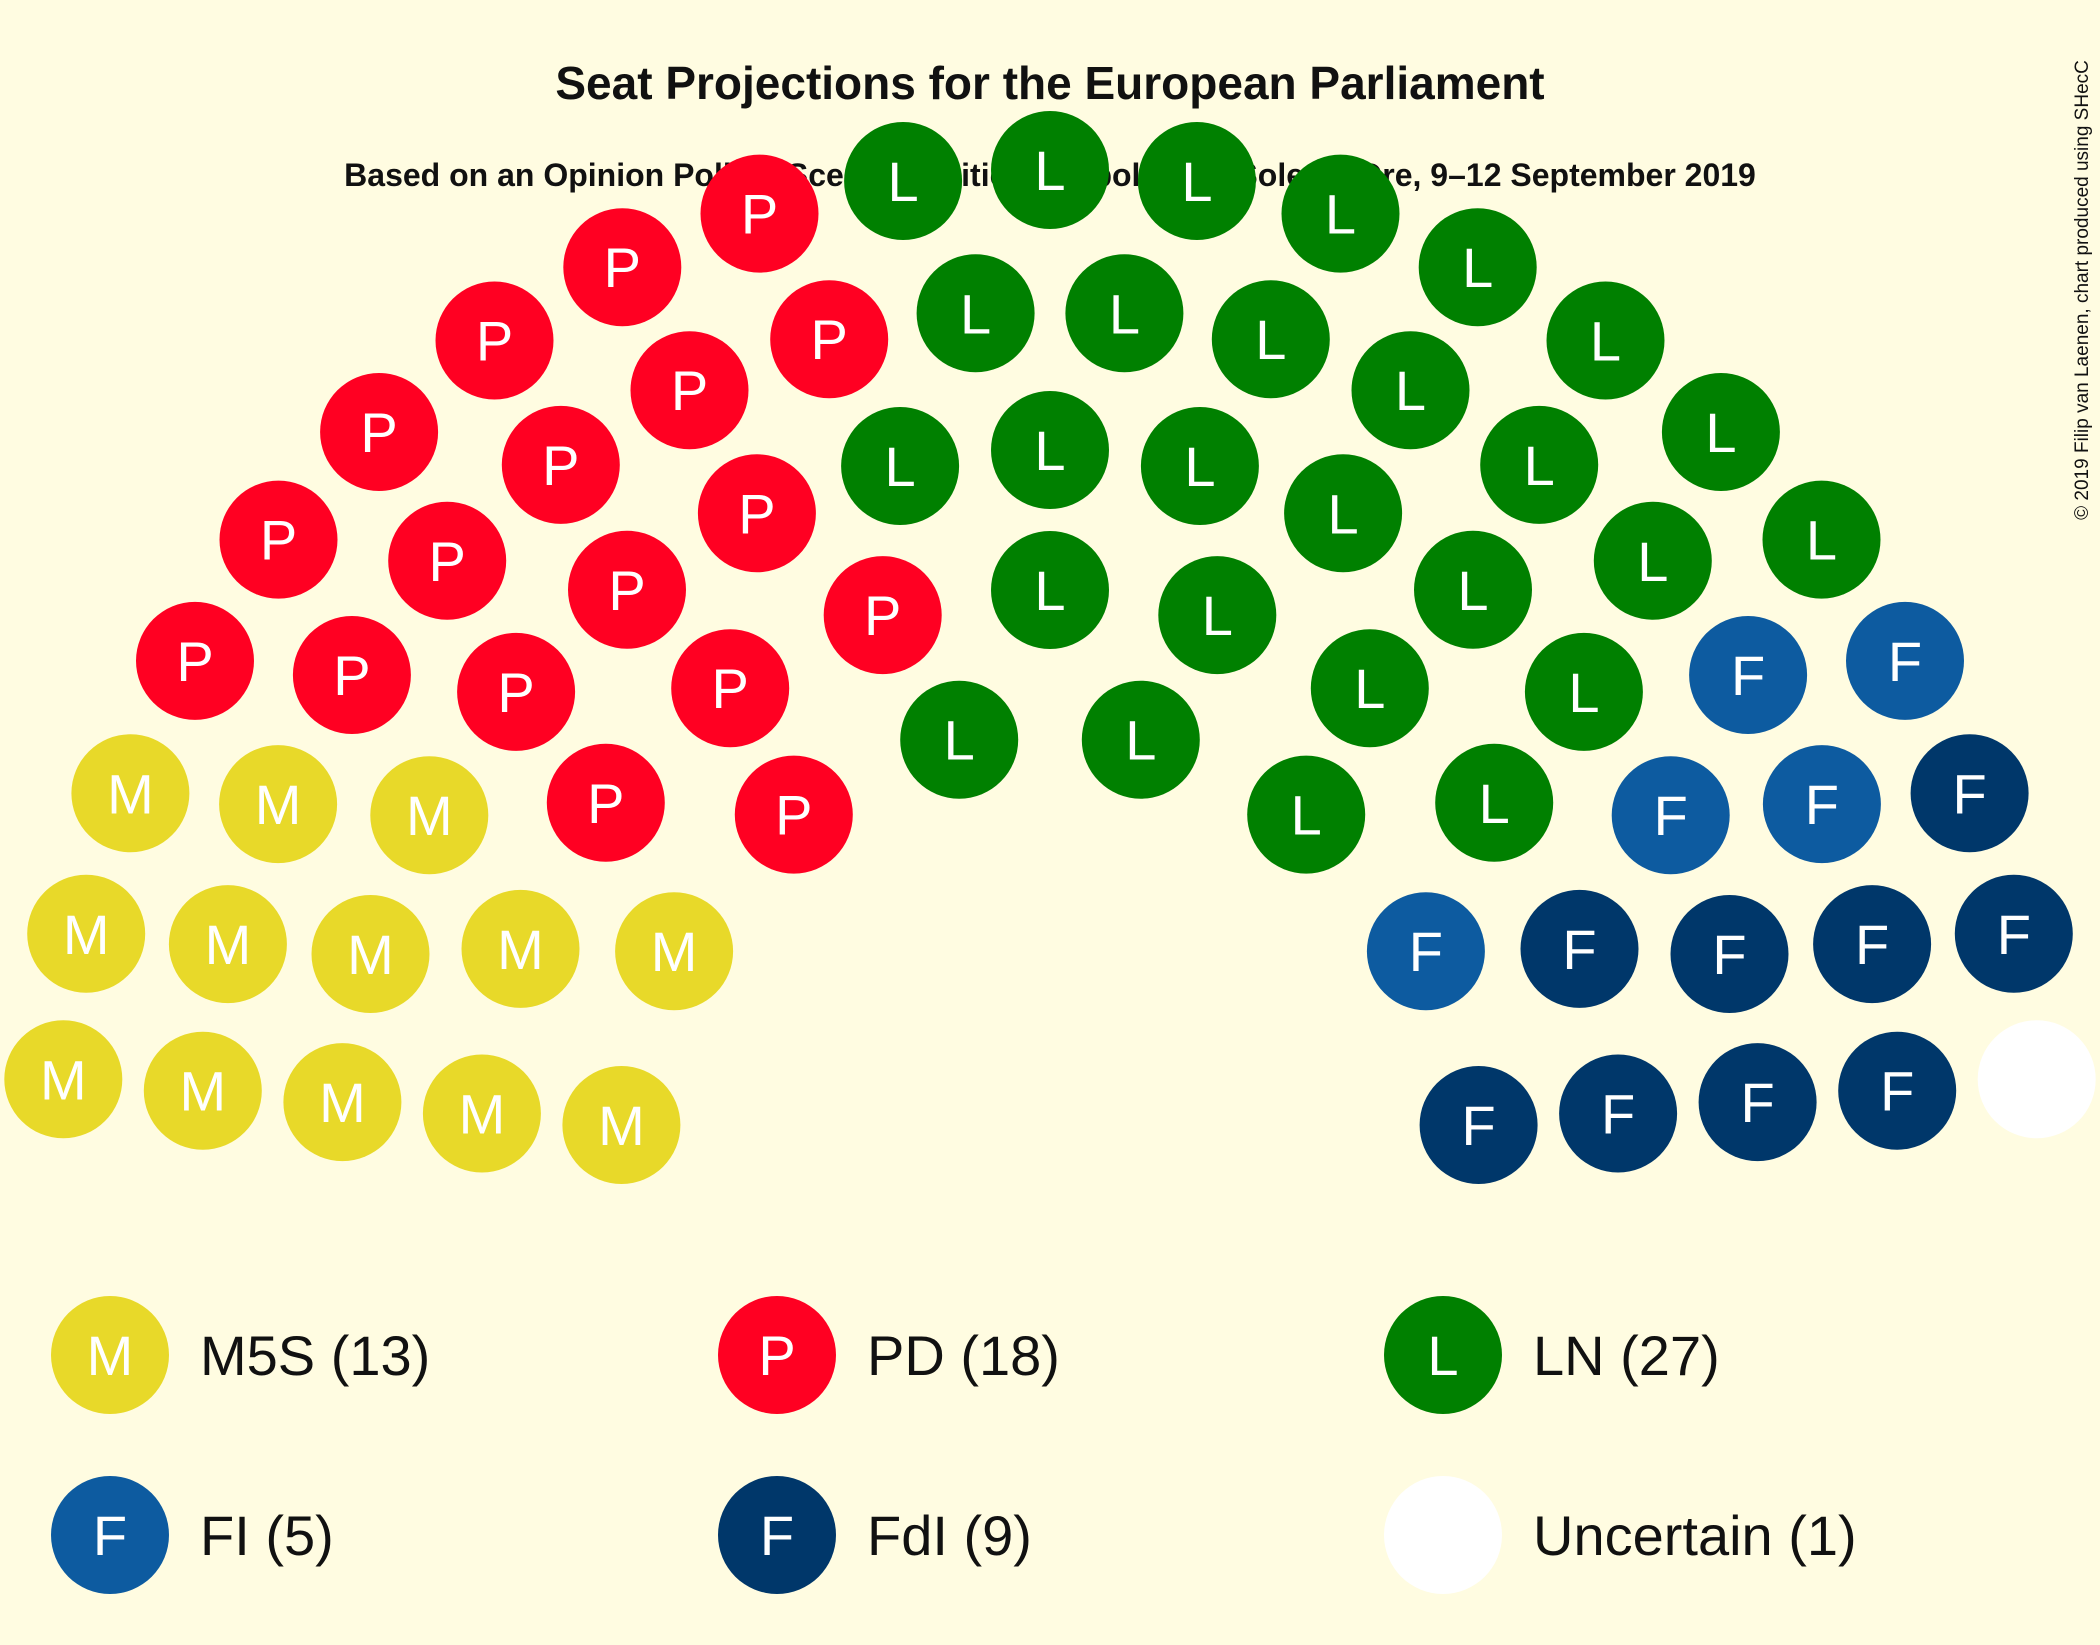 This screenshot has height=1645, width=2100. What do you see at coordinates (267, 1535) in the screenshot?
I see `legend-label: FI (5)` at bounding box center [267, 1535].